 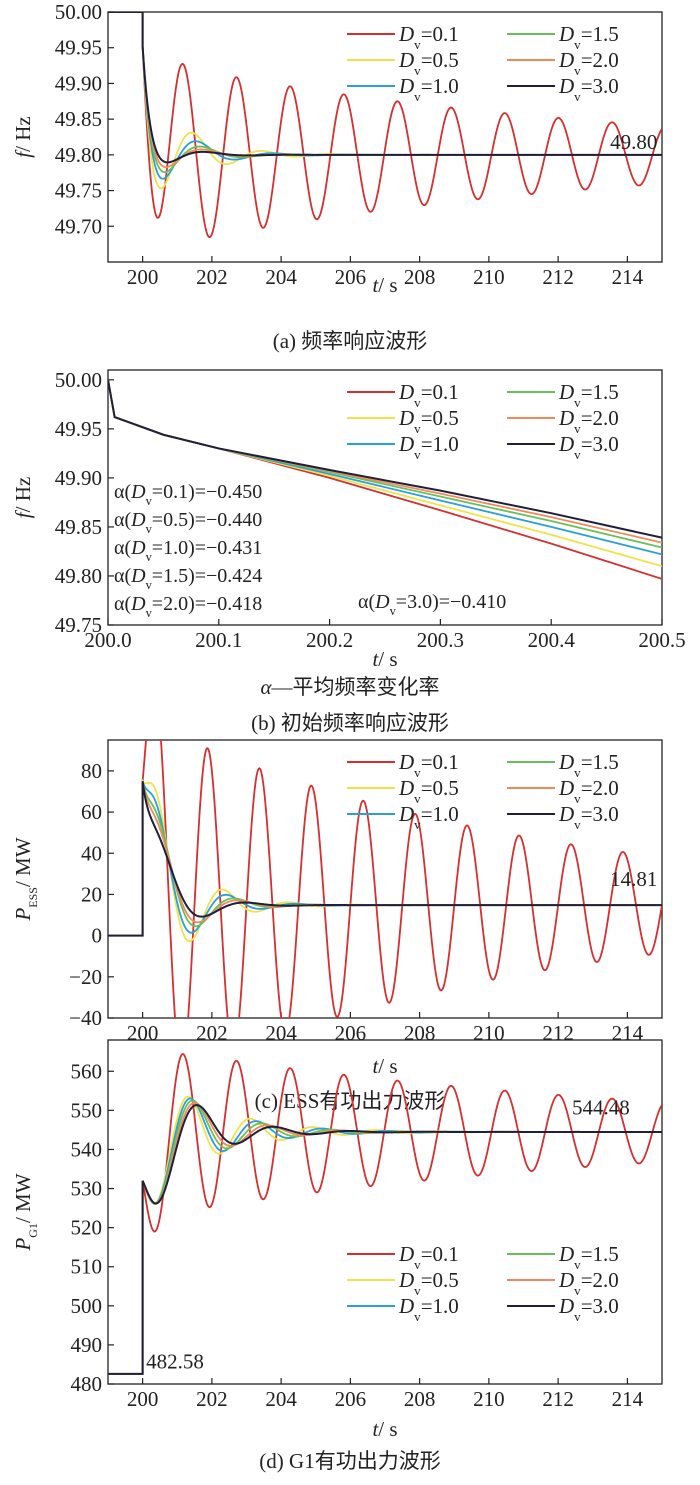 I want to click on x-tick-label: 200.5, so click(x=661, y=640).